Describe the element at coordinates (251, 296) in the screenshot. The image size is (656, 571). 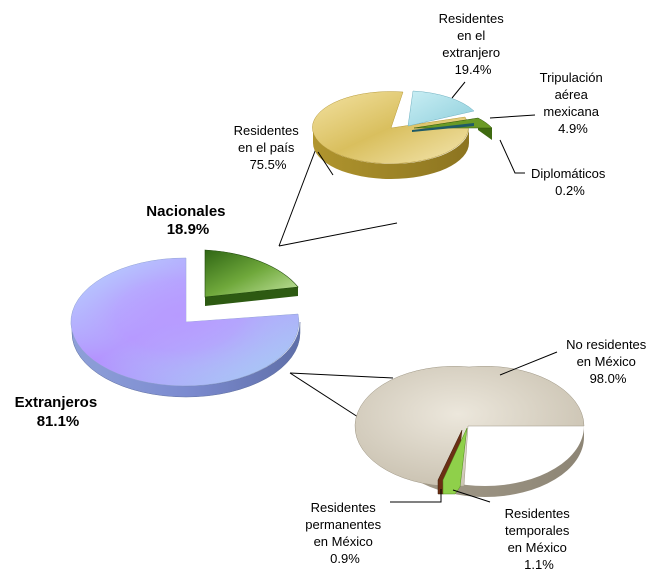
I see `pie-slice-nacionales-side` at that location.